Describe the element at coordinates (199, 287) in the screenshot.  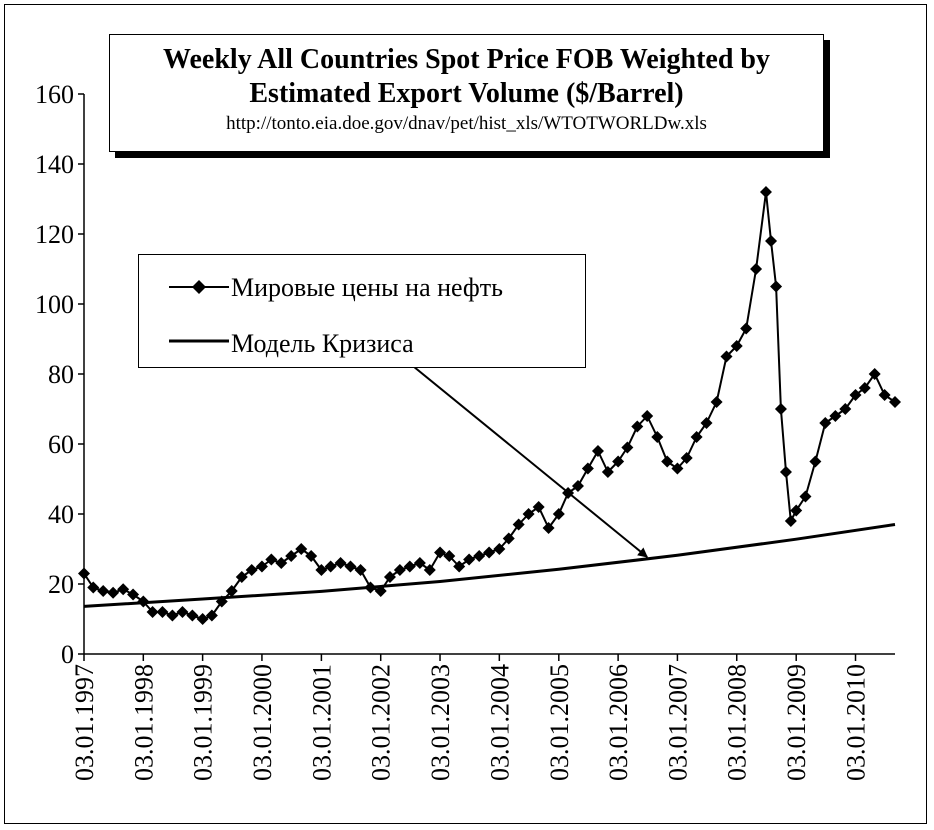
I see `legend-swatch-oil-price` at that location.